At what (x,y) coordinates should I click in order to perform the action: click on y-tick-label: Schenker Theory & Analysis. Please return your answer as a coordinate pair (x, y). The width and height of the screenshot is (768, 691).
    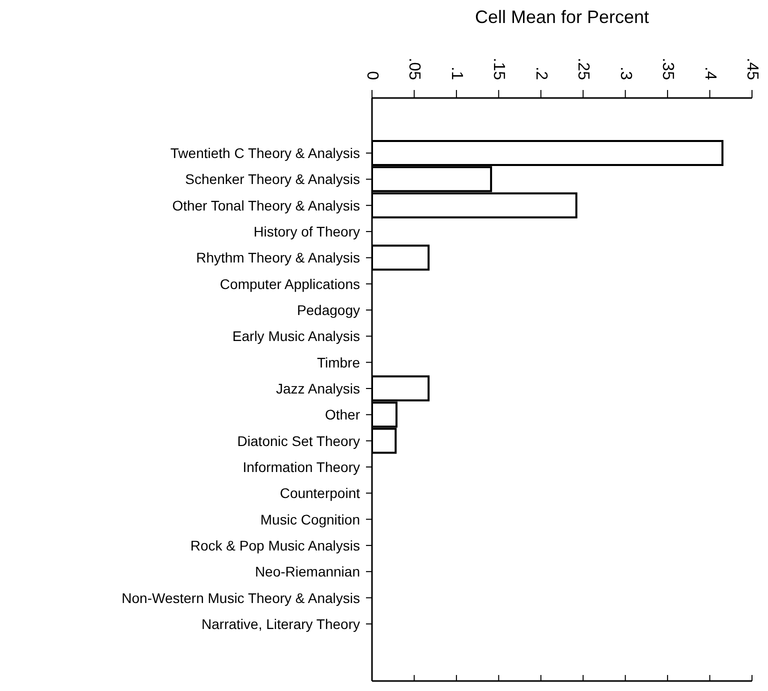
    Looking at the image, I should click on (272, 179).